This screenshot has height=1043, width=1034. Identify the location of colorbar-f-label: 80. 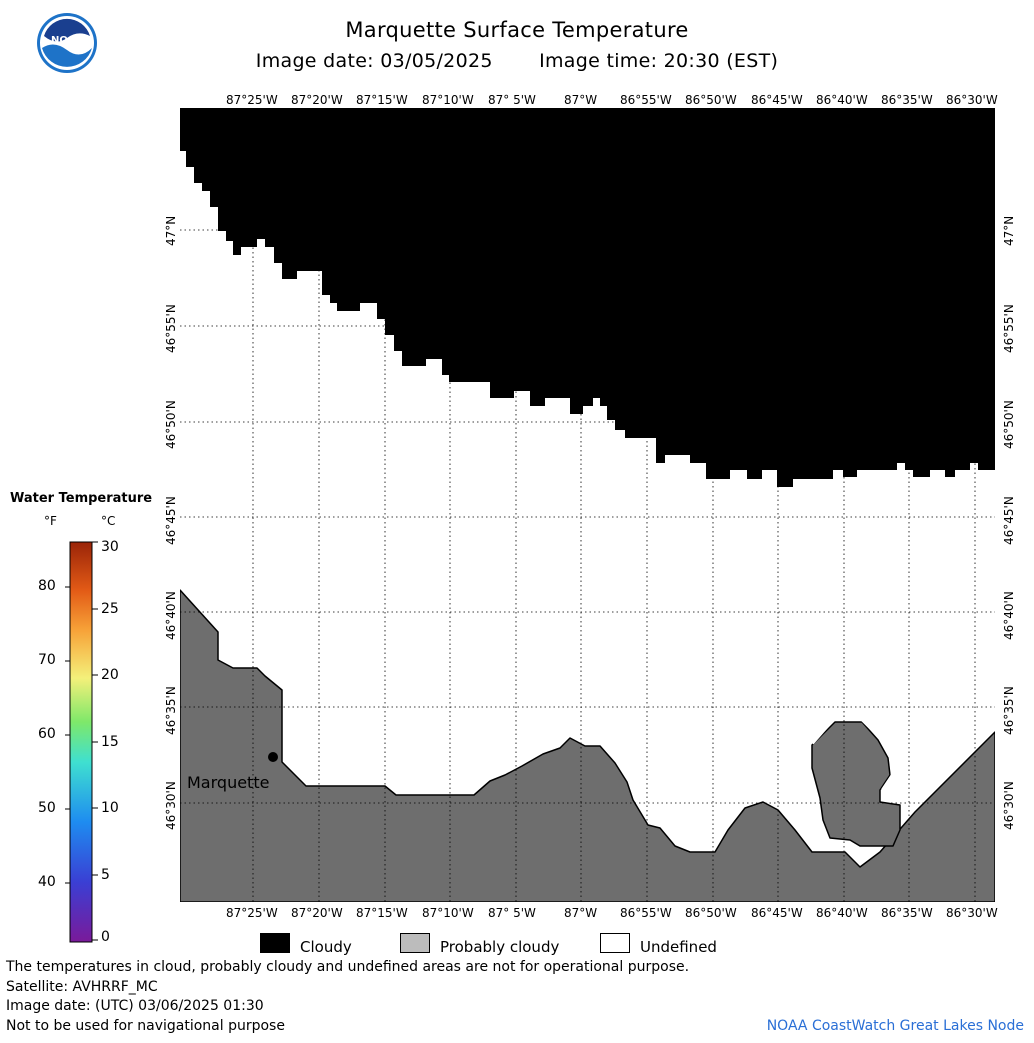
(47, 586).